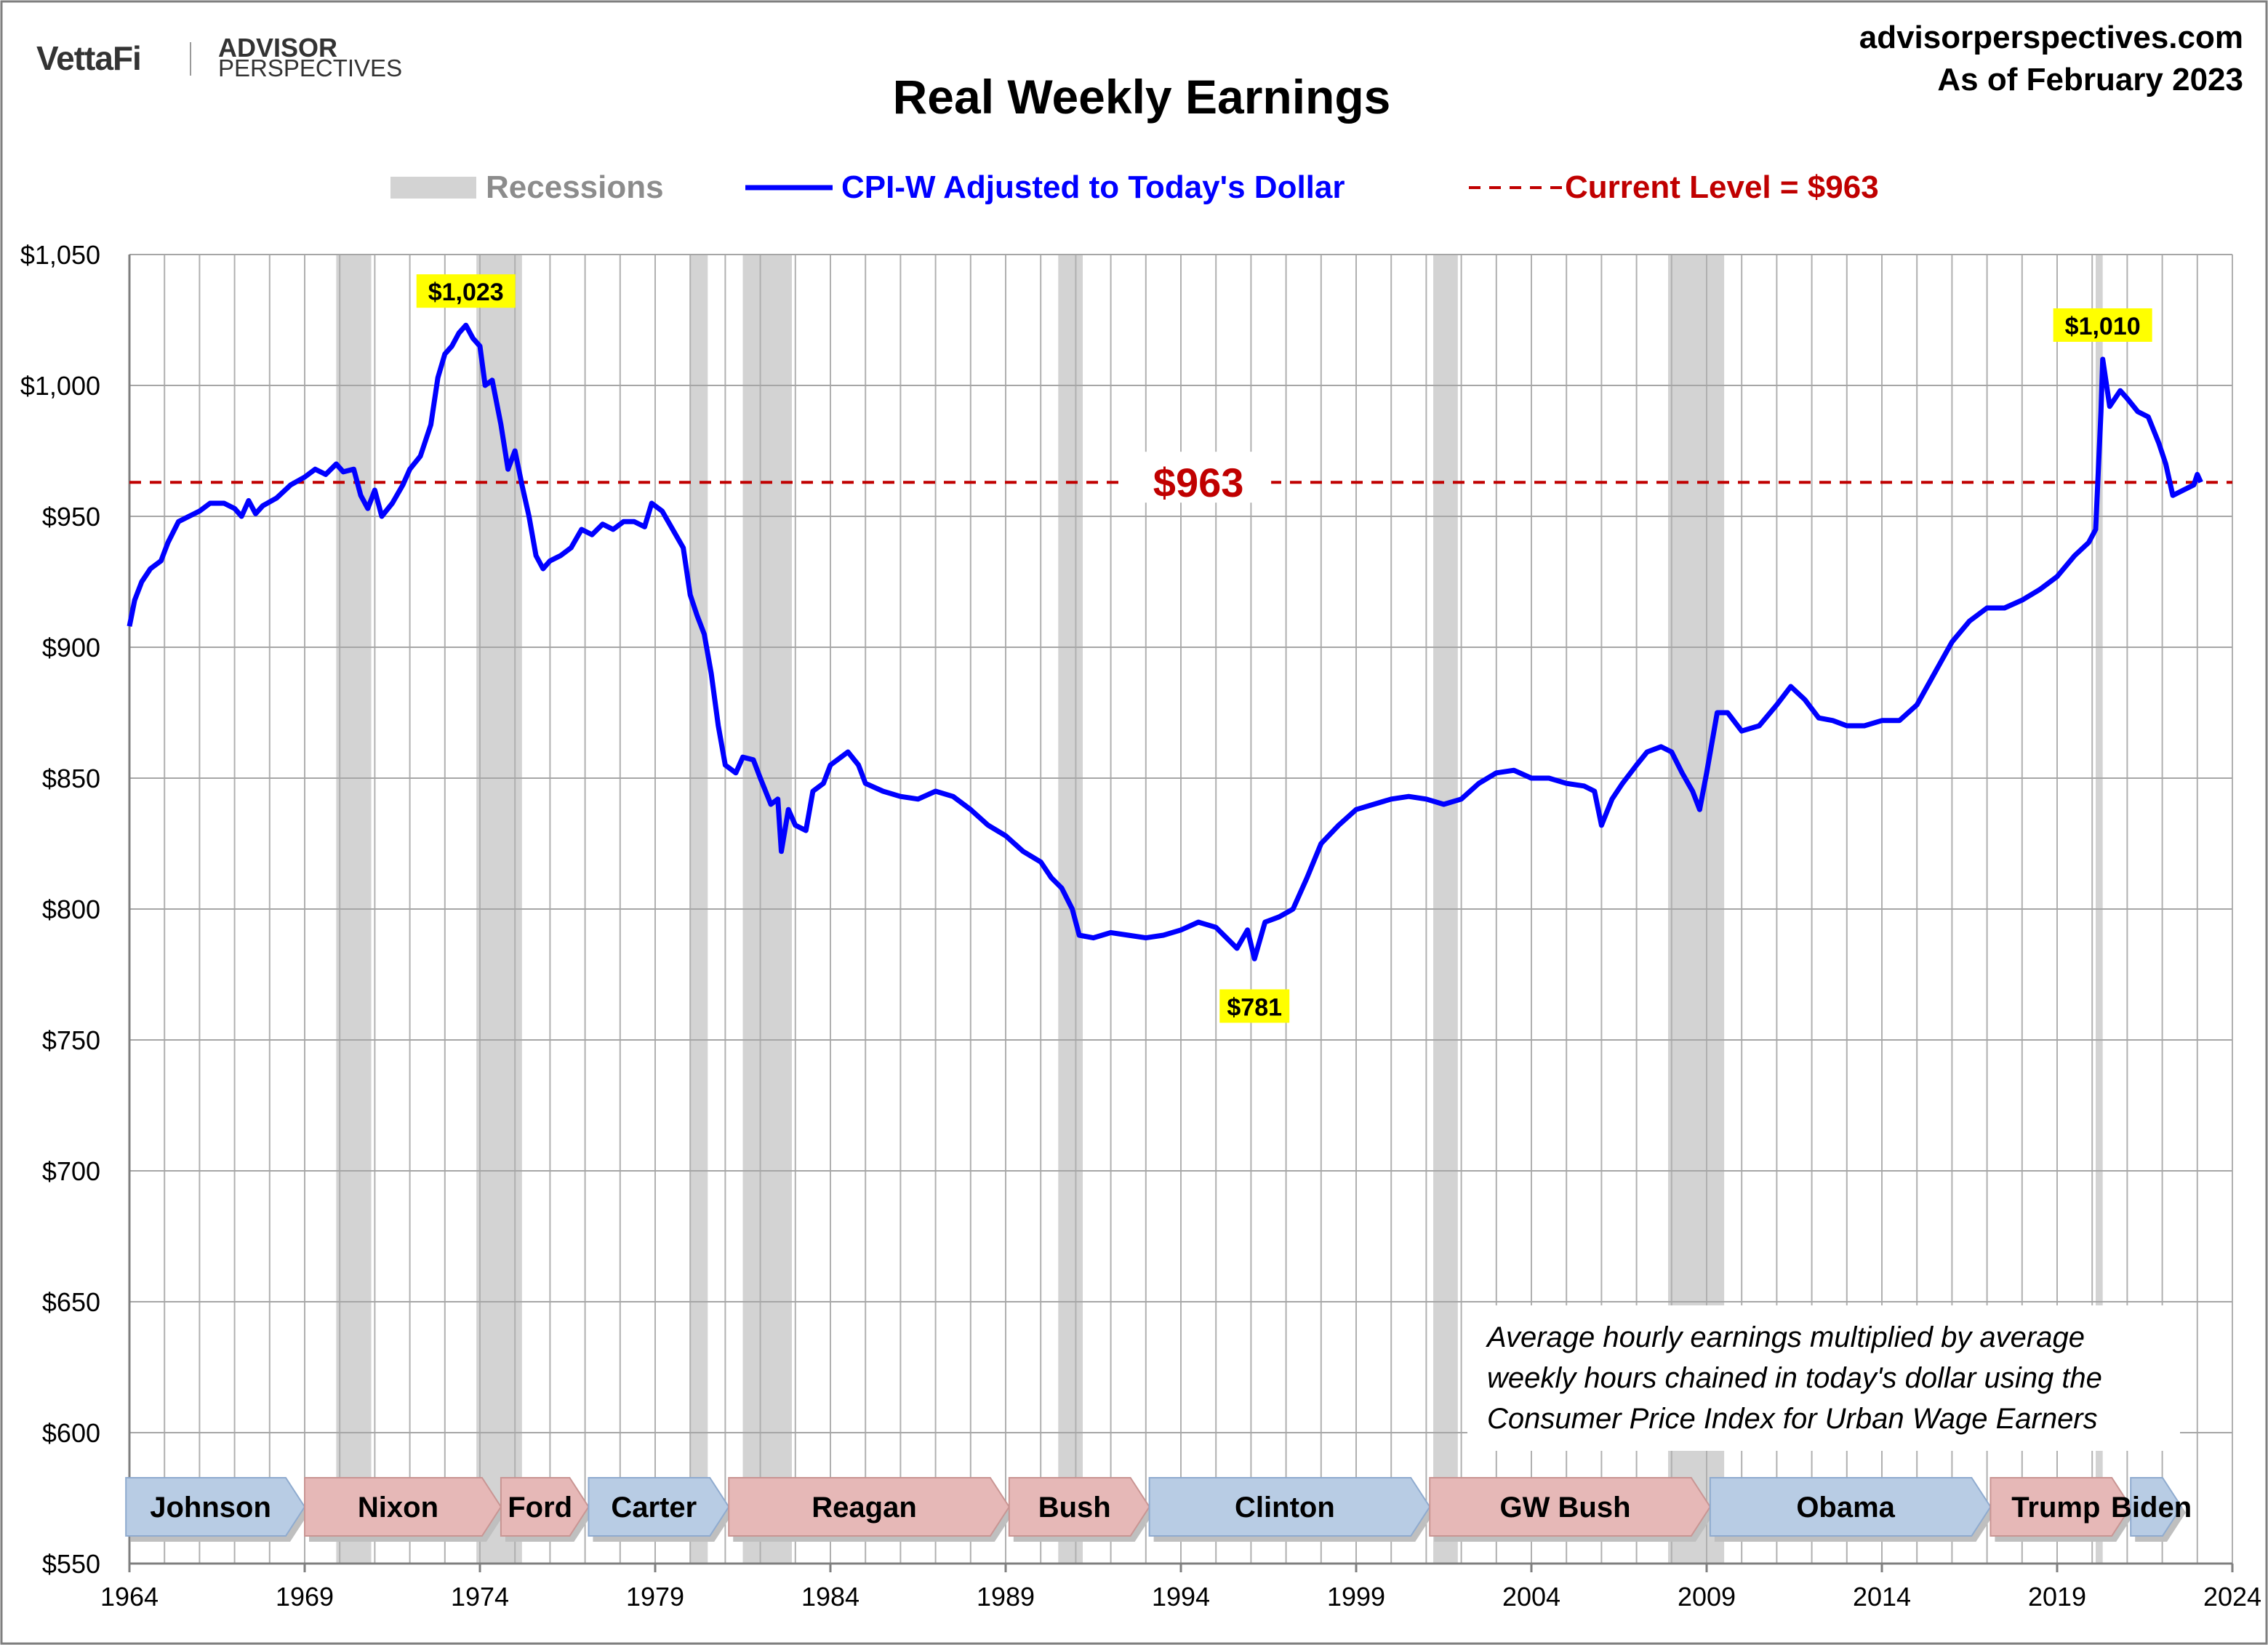  Describe the element at coordinates (1707, 1597) in the screenshot. I see `x-tick-label: 2009` at that location.